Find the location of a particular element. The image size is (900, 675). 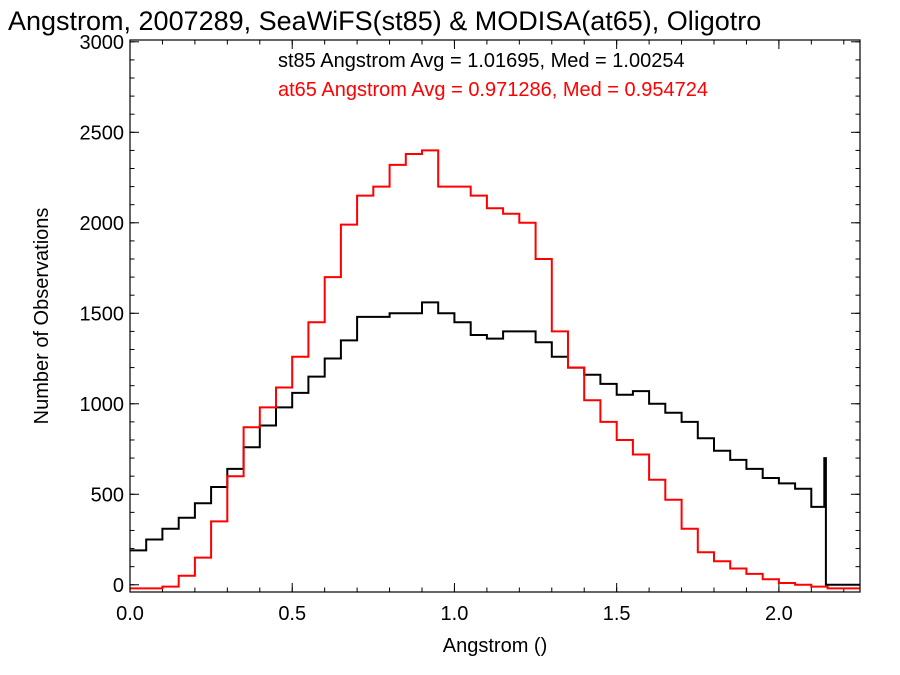

y-tick-label: 1000 is located at coordinates (102, 405).